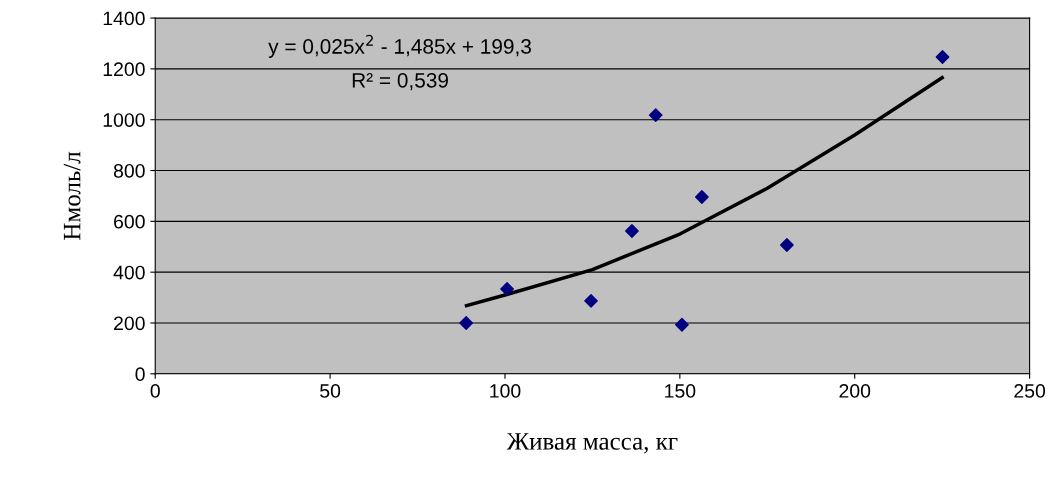 Image resolution: width=1056 pixels, height=488 pixels. Describe the element at coordinates (129, 323) in the screenshot. I see `y-tick-label: 200` at that location.